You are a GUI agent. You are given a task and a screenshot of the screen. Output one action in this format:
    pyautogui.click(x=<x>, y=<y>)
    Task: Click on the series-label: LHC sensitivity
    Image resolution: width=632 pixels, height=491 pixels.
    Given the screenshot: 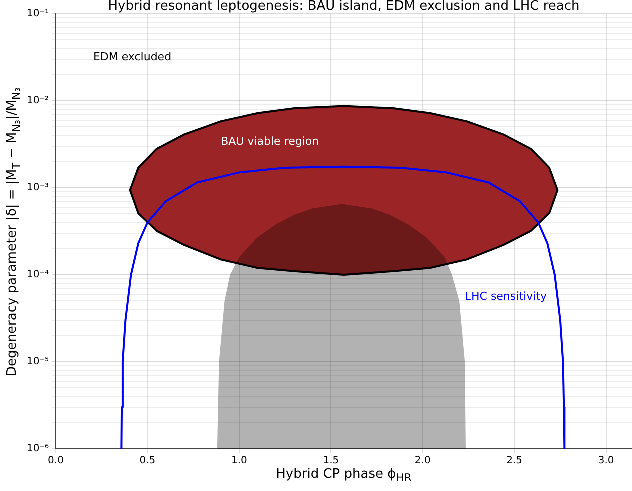 What is the action you would take?
    pyautogui.click(x=506, y=296)
    